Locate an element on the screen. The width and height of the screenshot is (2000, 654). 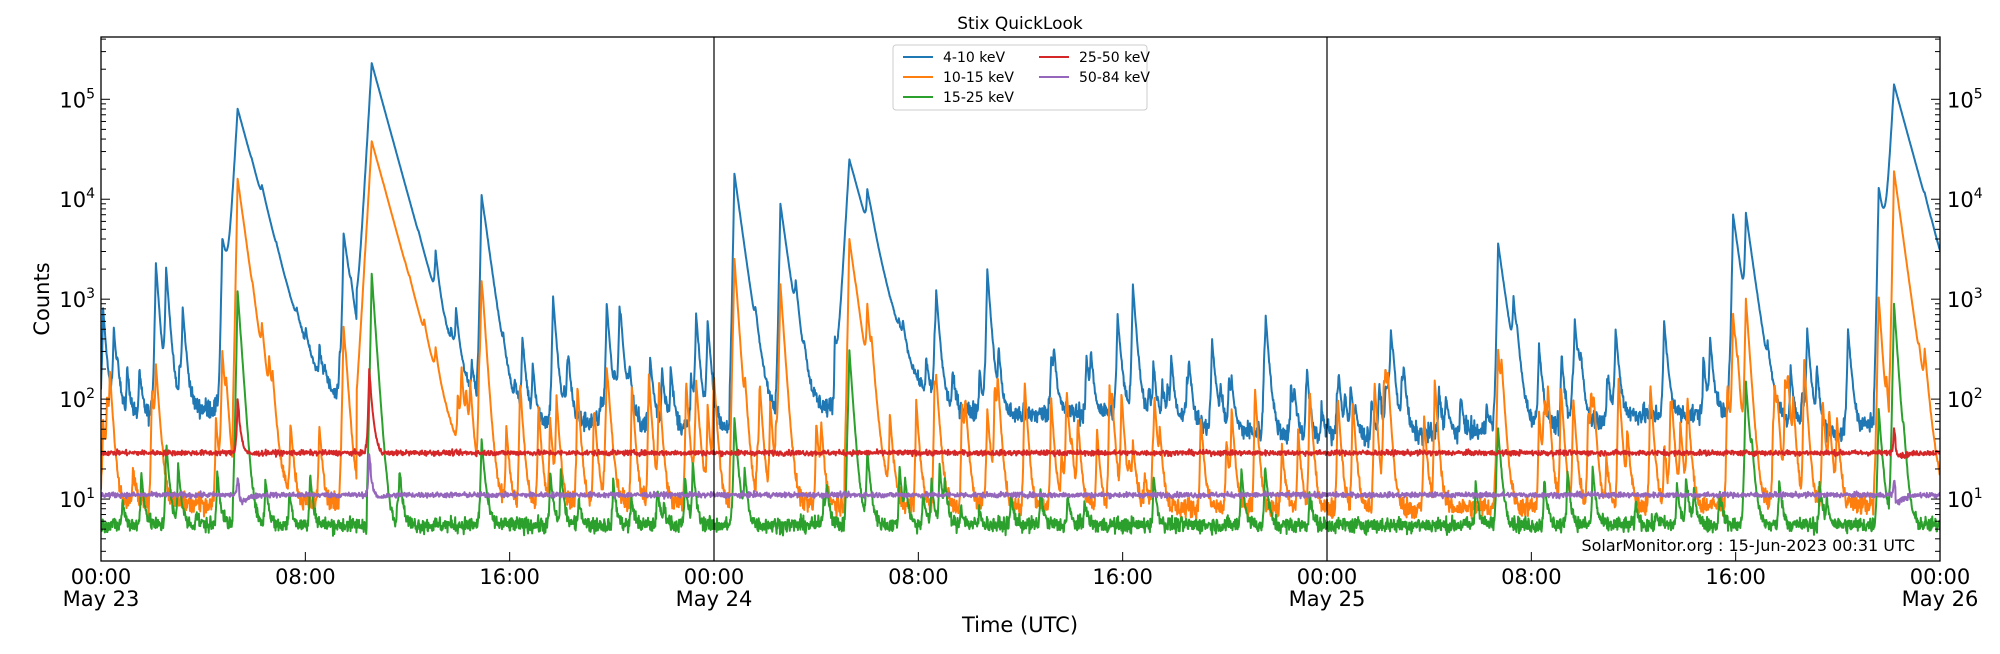
y-tick-label-right: 10⁴ is located at coordinates (1965, 199).